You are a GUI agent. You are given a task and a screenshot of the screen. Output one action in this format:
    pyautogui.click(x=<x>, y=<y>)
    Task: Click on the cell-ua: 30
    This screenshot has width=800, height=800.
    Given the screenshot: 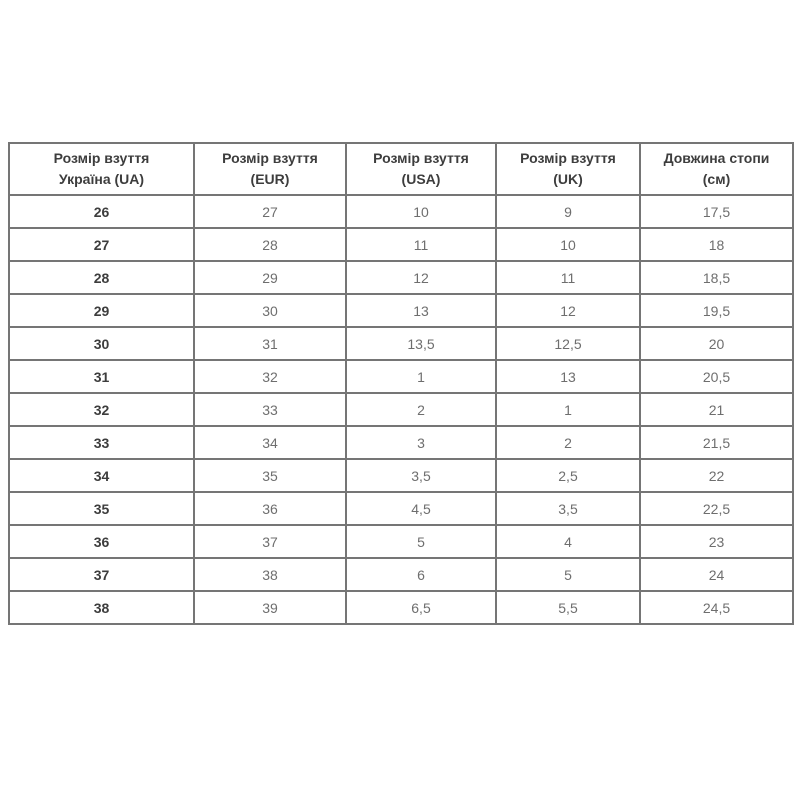 What is the action you would take?
    pyautogui.click(x=101, y=343)
    